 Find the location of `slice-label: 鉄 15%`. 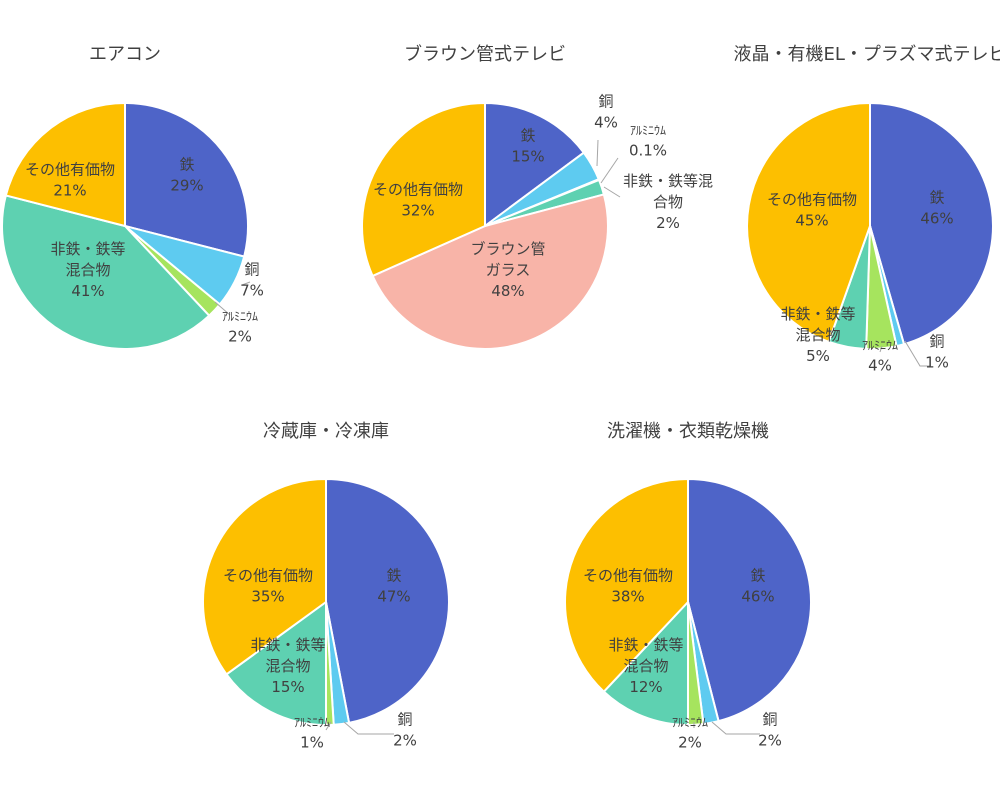

slice-label: 鉄 15% is located at coordinates (527, 146).